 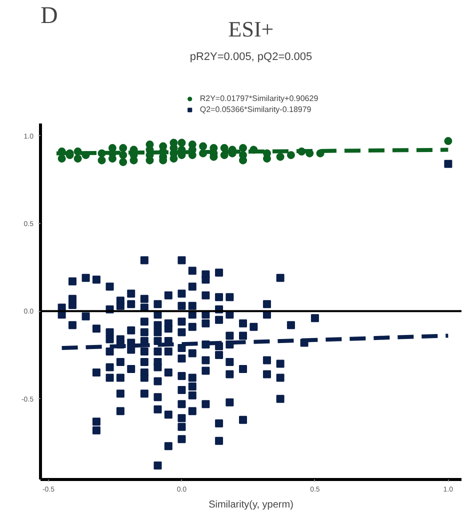 What do you see at coordinates (49, 15) in the screenshot?
I see `text: D` at bounding box center [49, 15].